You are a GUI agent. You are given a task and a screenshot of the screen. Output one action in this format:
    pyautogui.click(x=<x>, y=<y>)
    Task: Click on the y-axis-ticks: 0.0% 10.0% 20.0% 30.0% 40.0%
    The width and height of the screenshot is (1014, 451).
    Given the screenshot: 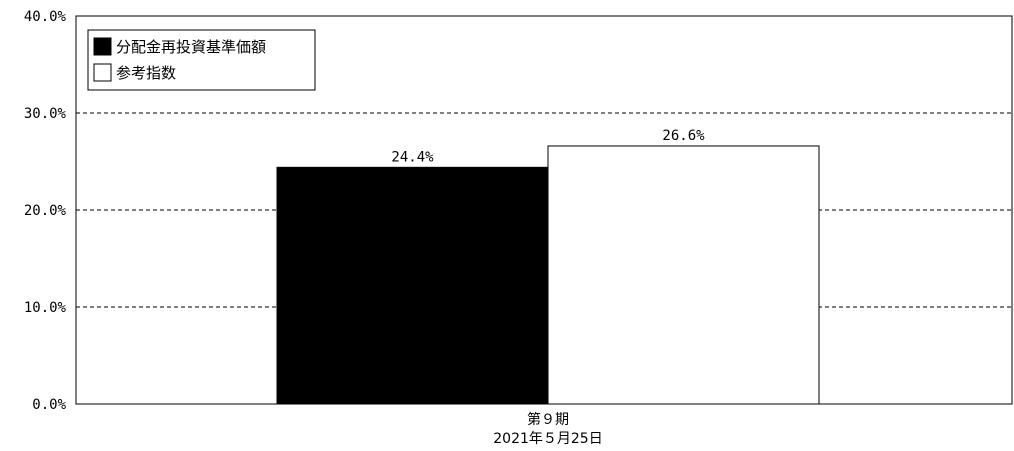 What is the action you would take?
    pyautogui.click(x=45, y=211)
    